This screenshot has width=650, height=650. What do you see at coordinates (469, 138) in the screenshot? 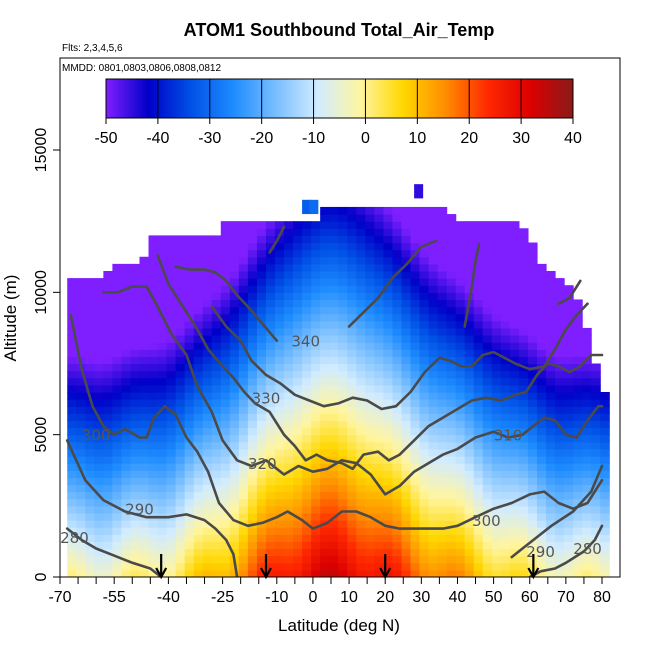
I see `colorbar-tick-label: 20` at bounding box center [469, 138].